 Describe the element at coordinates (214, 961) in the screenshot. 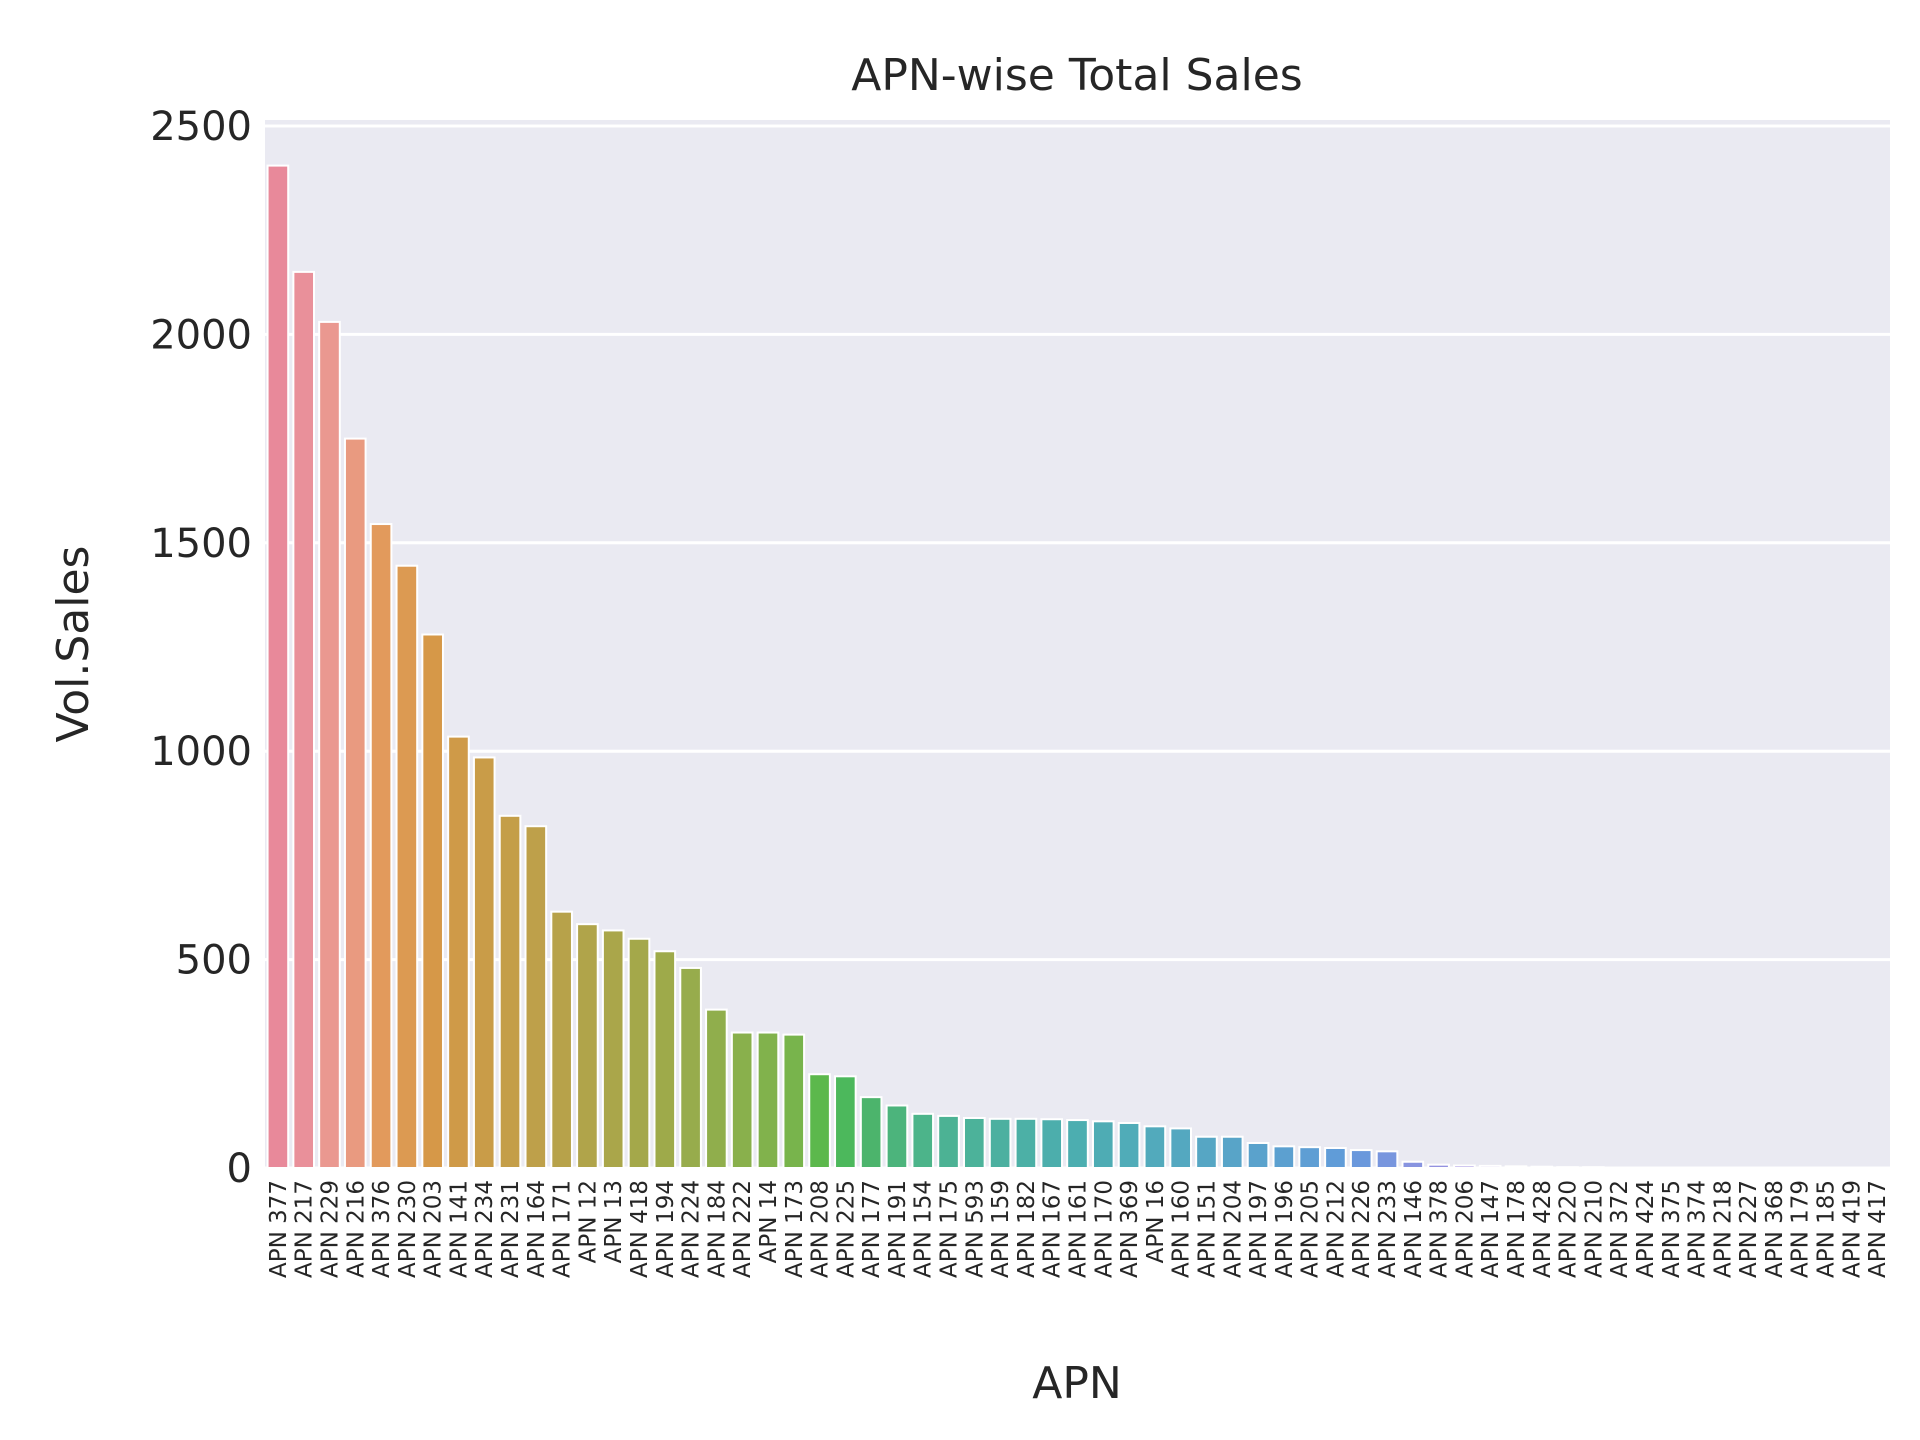

I see `y-tick-label: 500` at that location.